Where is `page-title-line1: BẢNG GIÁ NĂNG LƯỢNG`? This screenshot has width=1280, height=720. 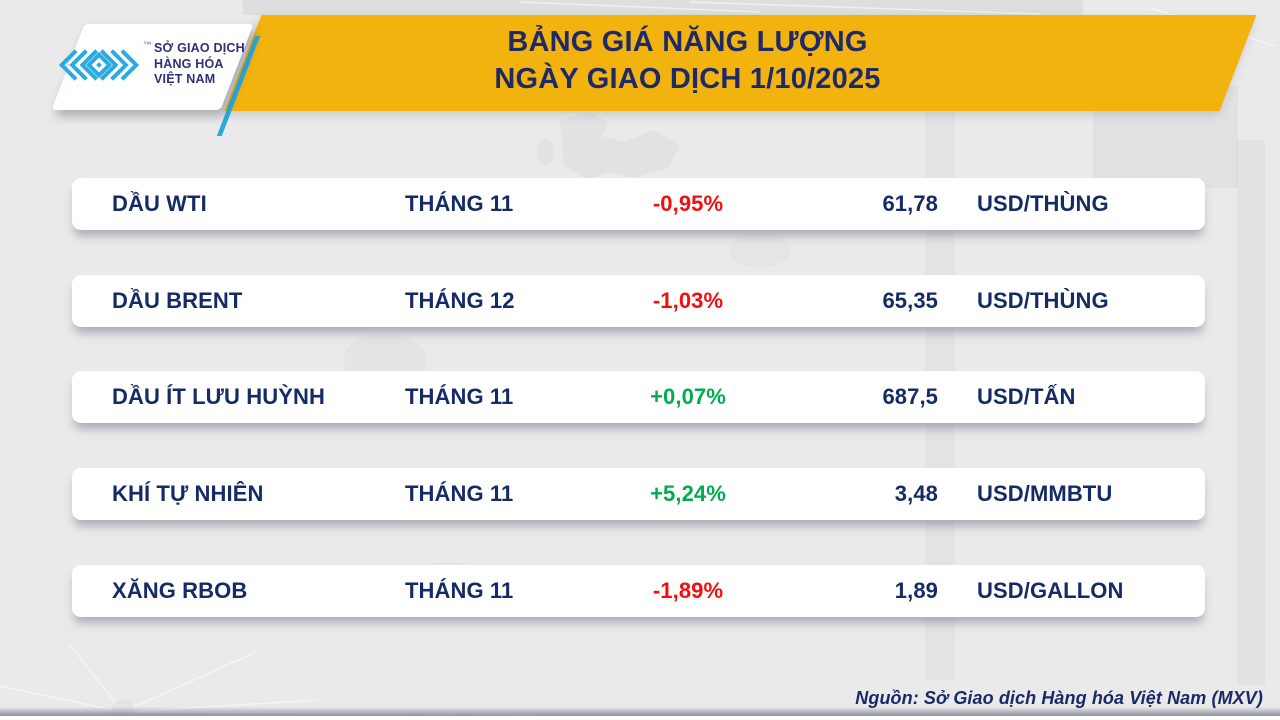 page-title-line1: BẢNG GIÁ NĂNG LƯỢNG is located at coordinates (687, 42).